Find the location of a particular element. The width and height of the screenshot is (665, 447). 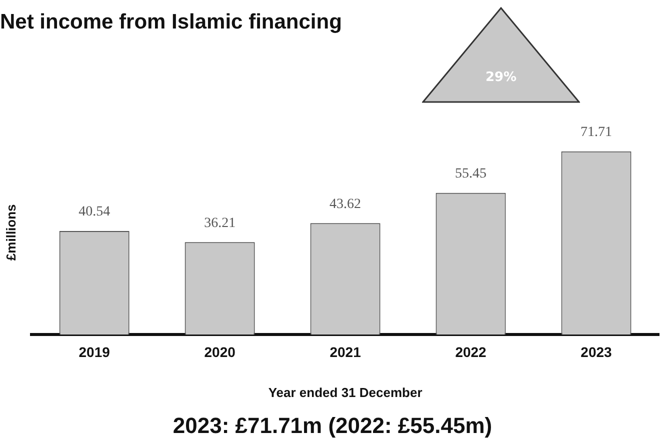

data-label: 71.71 is located at coordinates (596, 132).